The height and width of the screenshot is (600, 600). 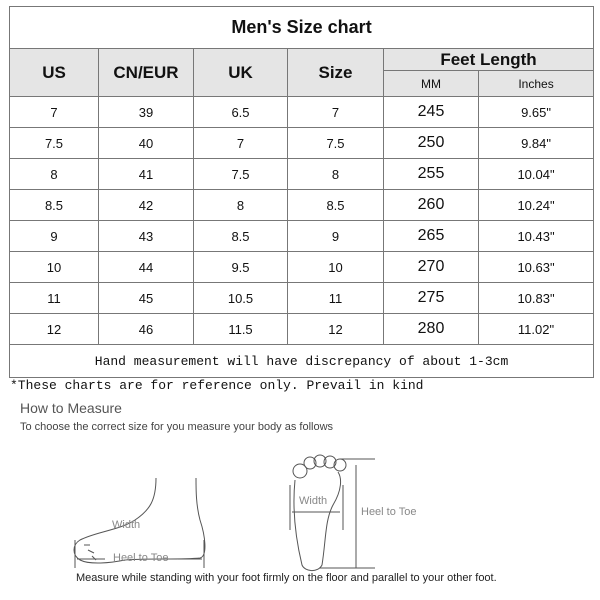 I want to click on top-width-label: Width, so click(x=313, y=501).